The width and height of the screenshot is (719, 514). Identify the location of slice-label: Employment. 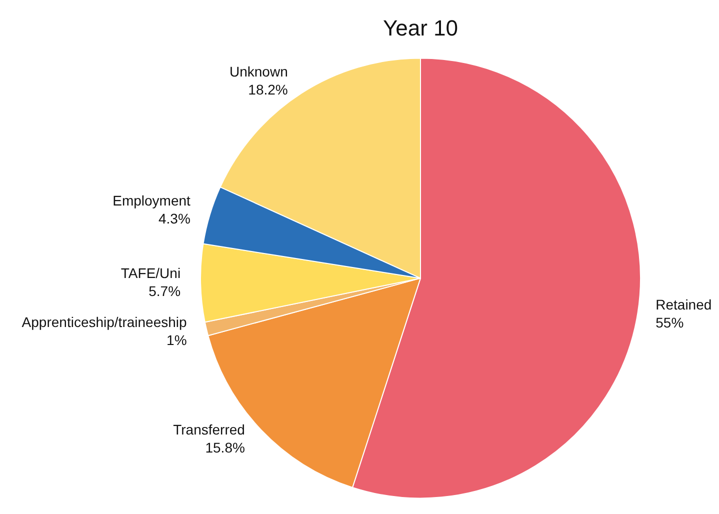
(151, 200).